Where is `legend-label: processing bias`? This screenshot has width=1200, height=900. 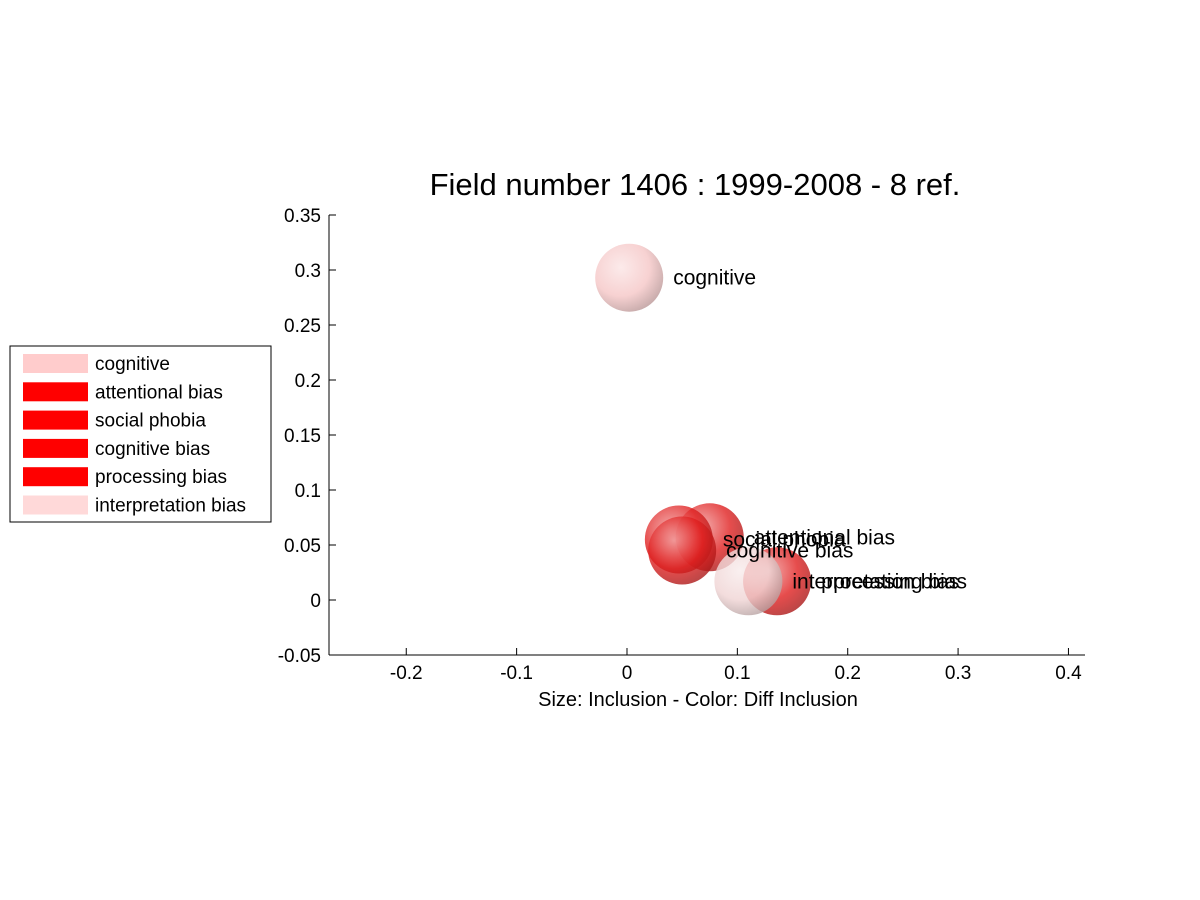
legend-label: processing bias is located at coordinates (161, 477).